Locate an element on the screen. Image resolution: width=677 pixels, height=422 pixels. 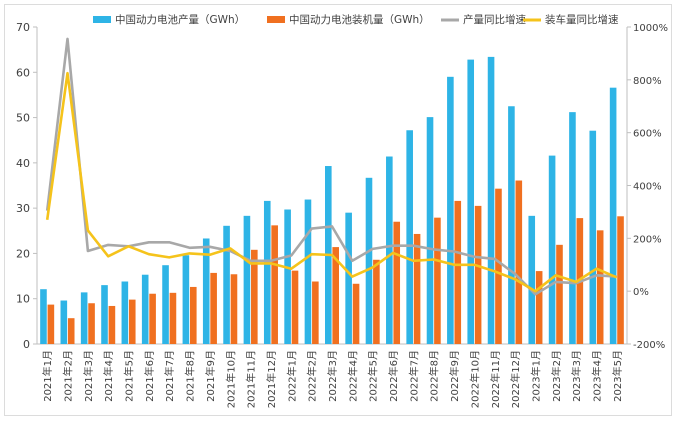
y-tick-label-right: 400% is located at coordinates (647, 187).